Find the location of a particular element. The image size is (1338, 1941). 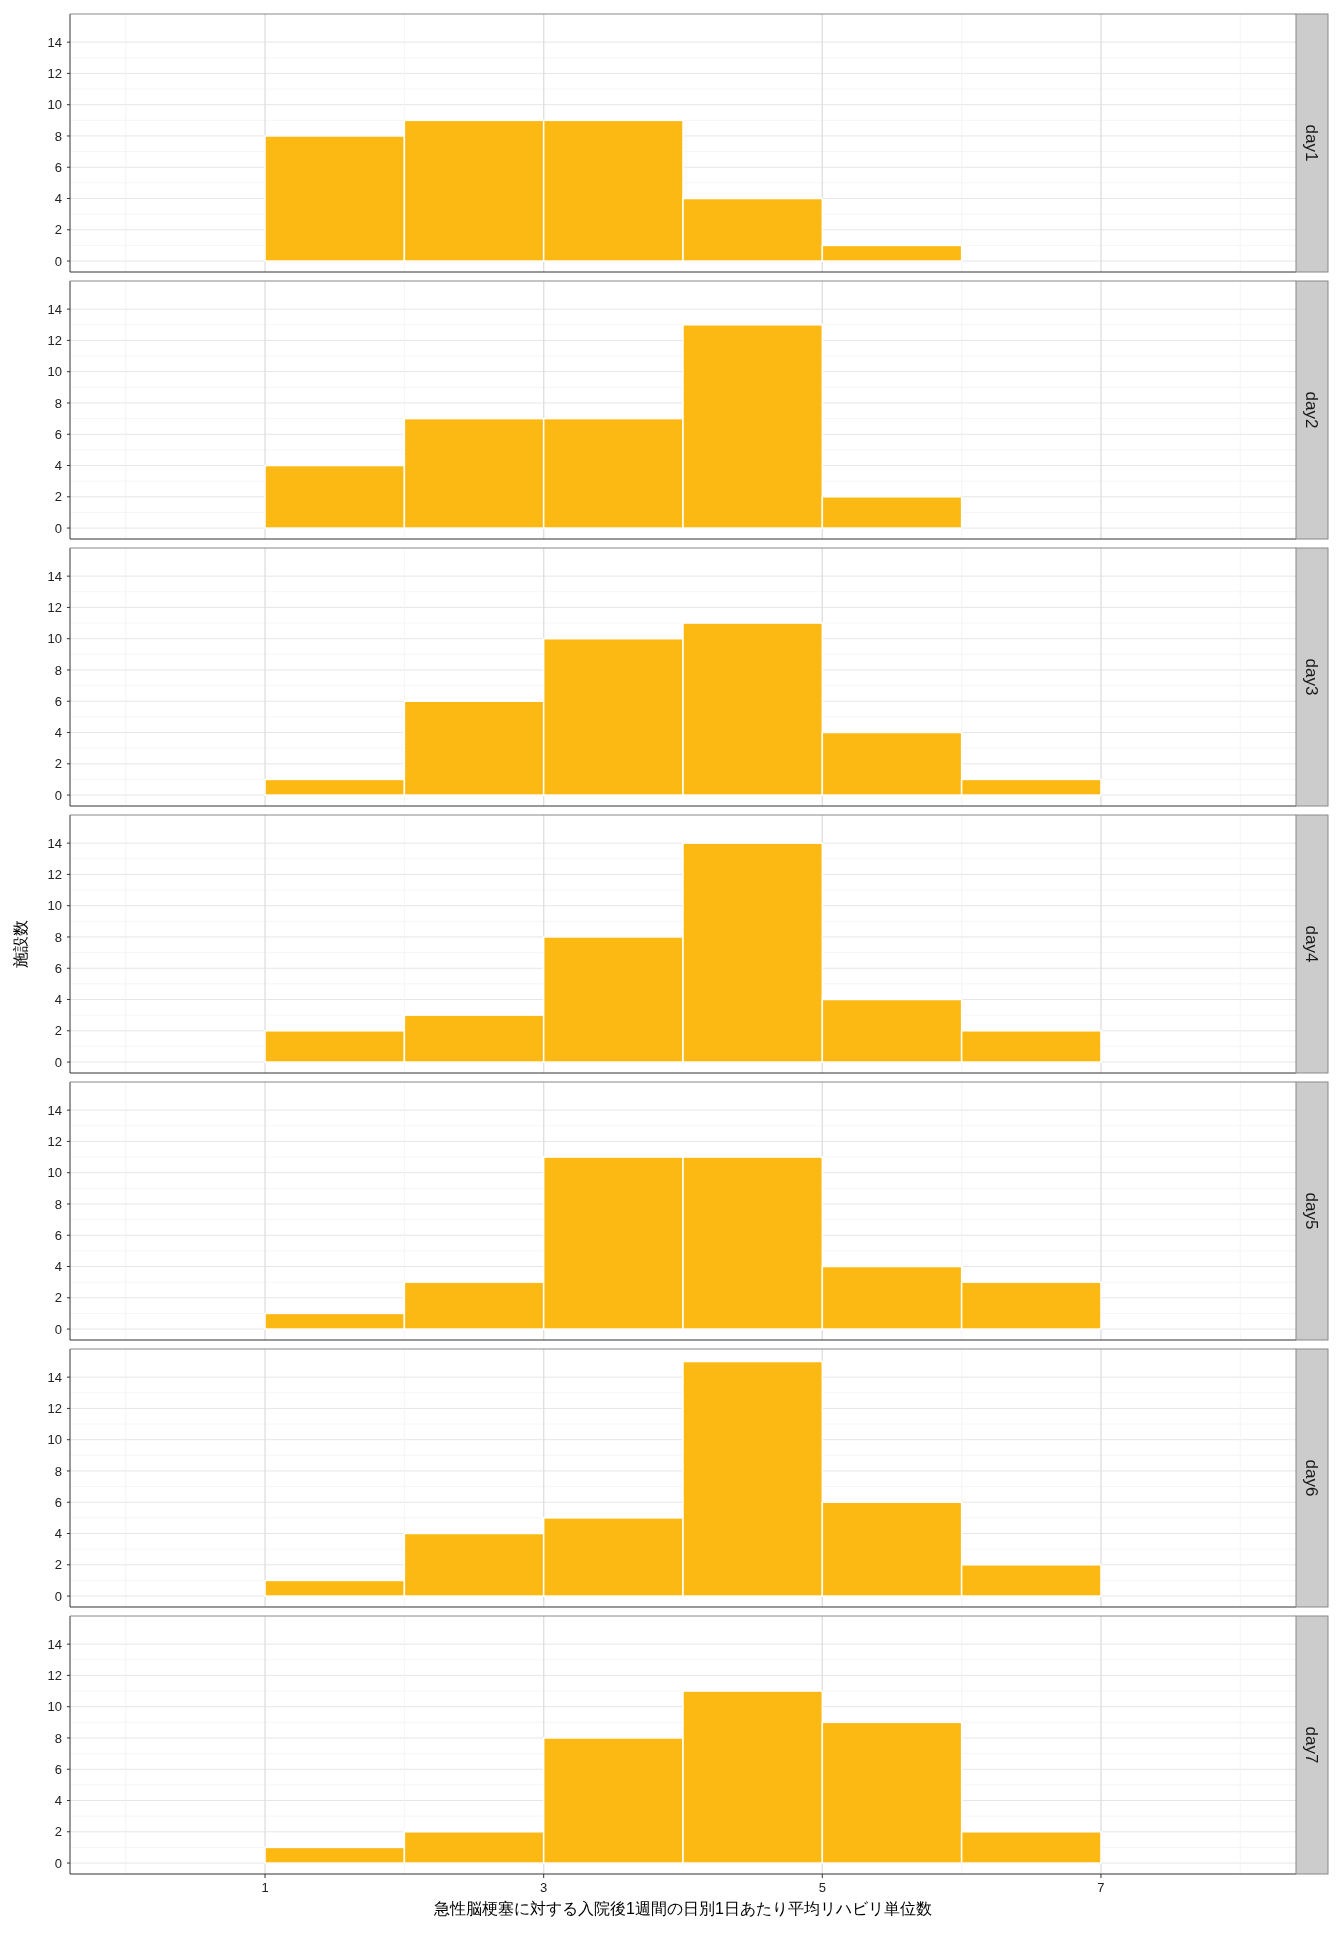

y-axis-title: 施設数 is located at coordinates (20, 944).